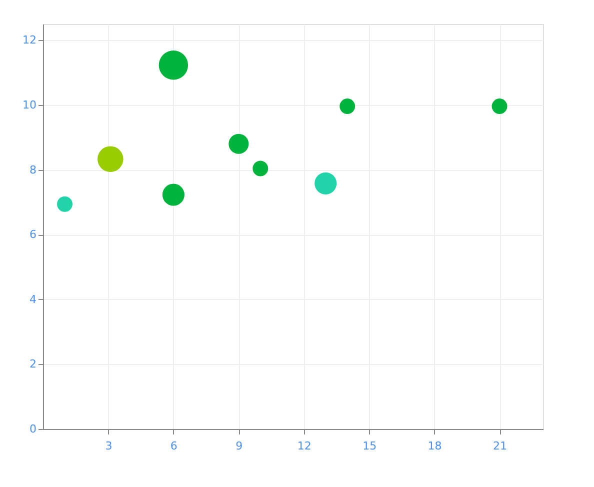 Image resolution: width=594 pixels, height=487 pixels. I want to click on y-tick-label: 0, so click(33, 429).